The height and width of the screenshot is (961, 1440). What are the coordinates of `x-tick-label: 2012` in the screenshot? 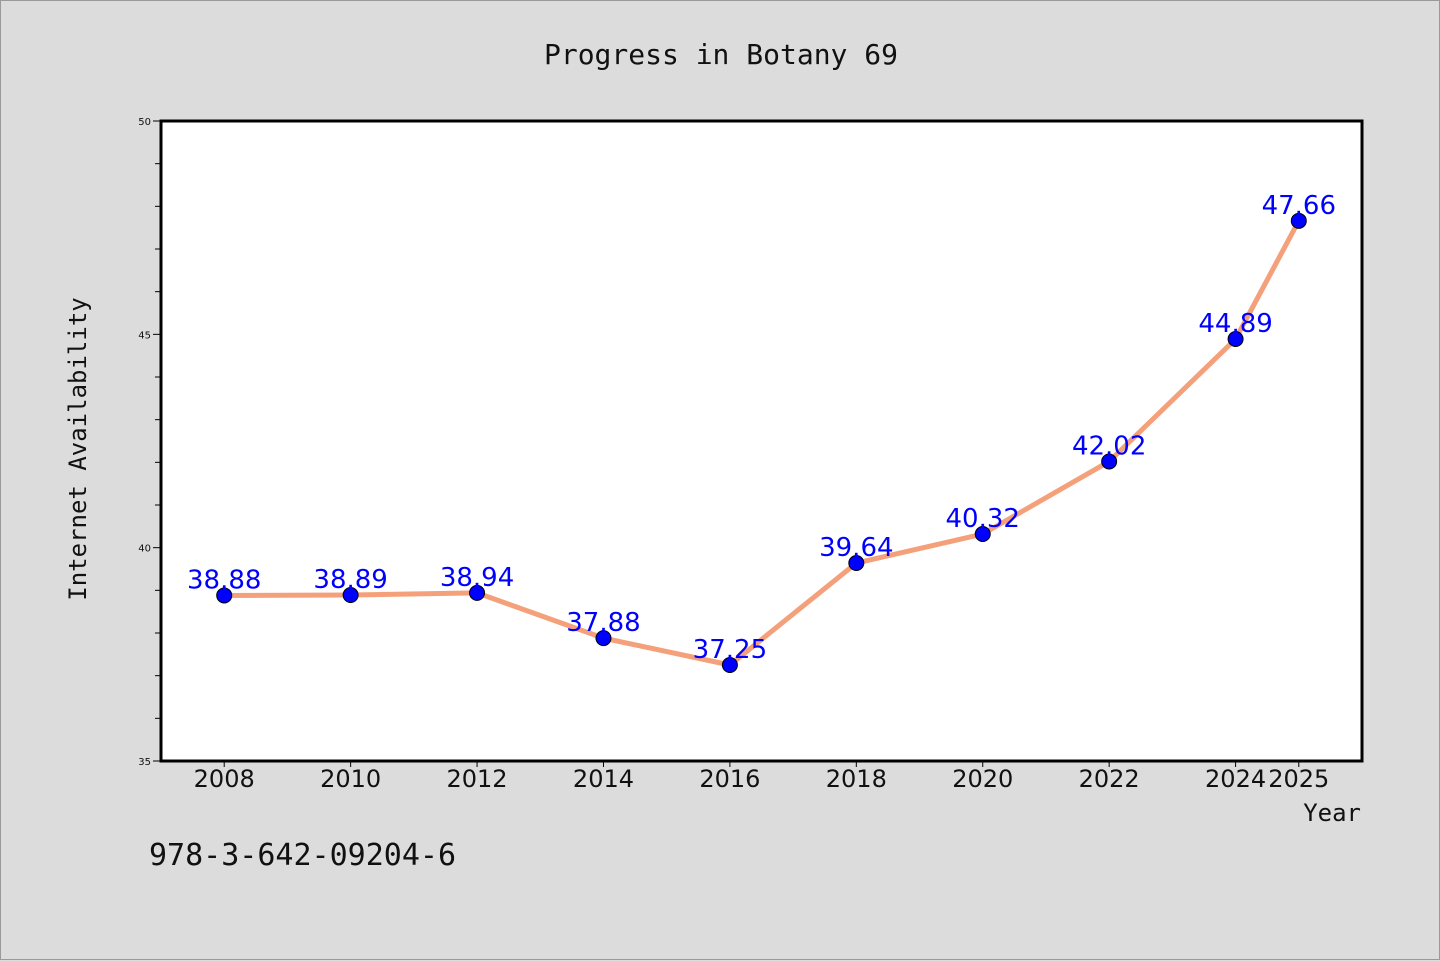 It's located at (477, 779).